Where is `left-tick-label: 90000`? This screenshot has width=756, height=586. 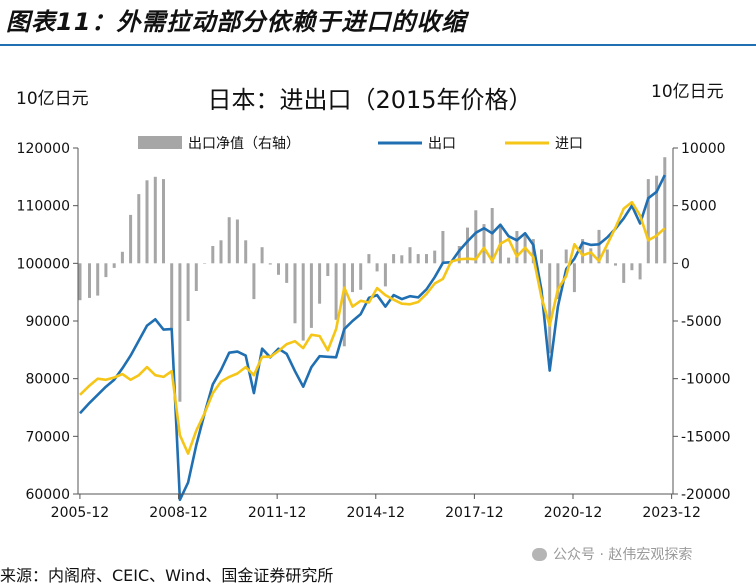
left-tick-label: 90000 is located at coordinates (47, 322).